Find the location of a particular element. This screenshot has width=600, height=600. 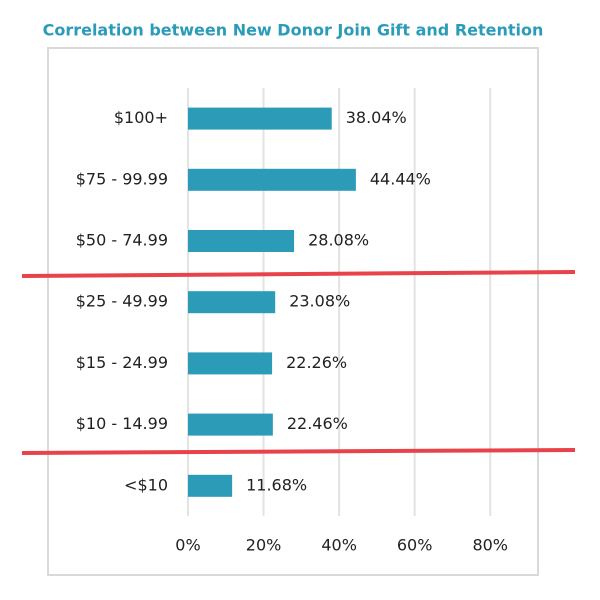

y-tick-label: <$10 is located at coordinates (146, 484).